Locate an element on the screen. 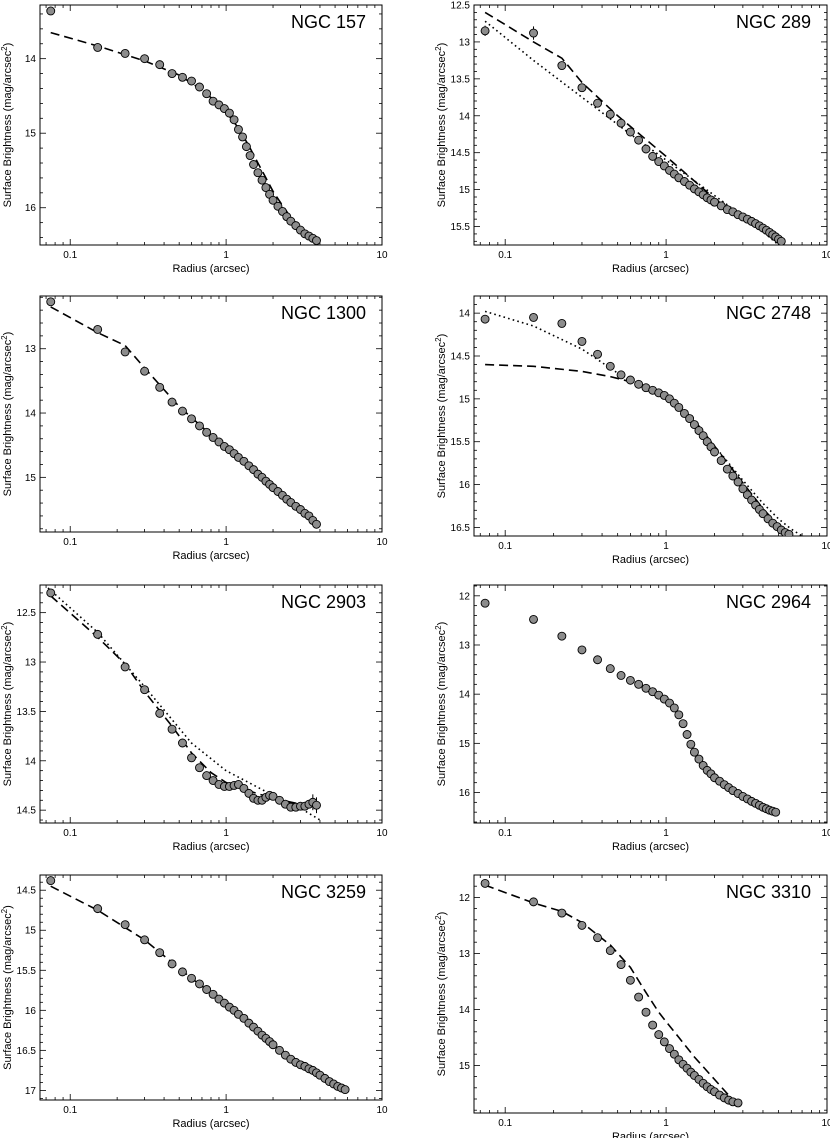  y-tick-label: 16.5 is located at coordinates (461, 528).